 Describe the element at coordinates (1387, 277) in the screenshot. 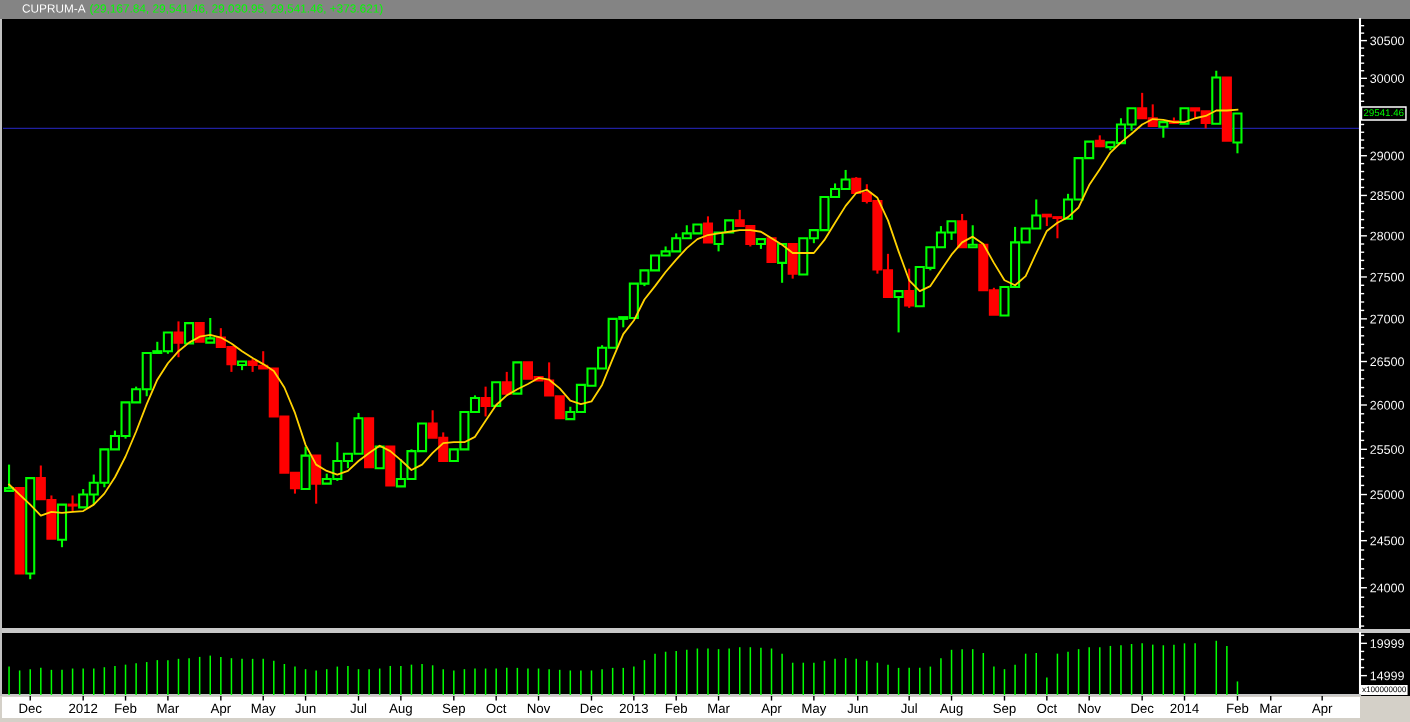

I see `y-tick-label: 27500` at that location.